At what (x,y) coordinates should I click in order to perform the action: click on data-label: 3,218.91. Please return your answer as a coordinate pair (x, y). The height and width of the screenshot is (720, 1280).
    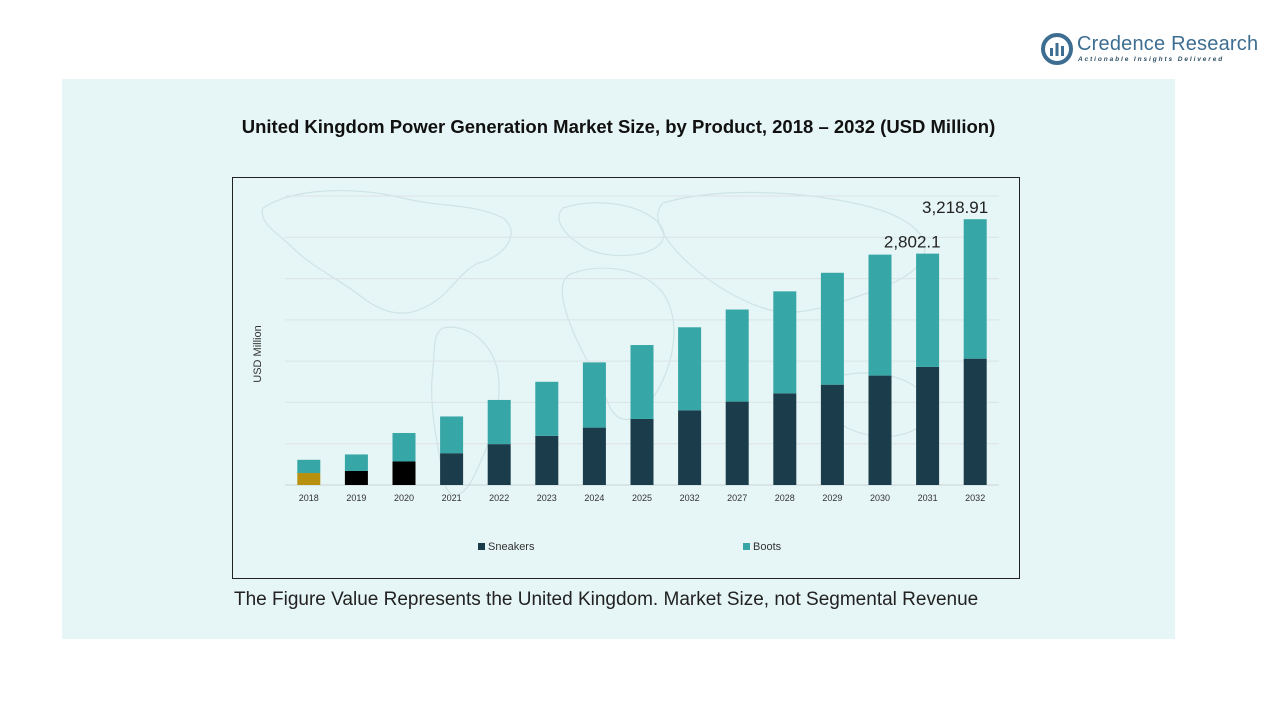
    Looking at the image, I should click on (955, 207).